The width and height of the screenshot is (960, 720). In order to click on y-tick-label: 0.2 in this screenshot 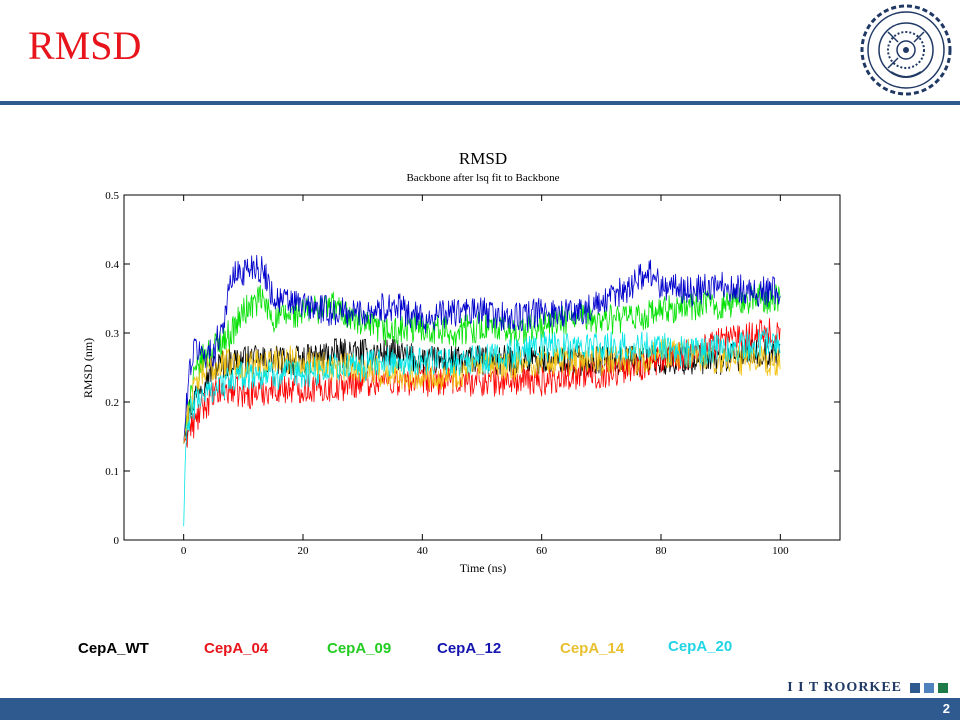, I will do `click(112, 403)`.